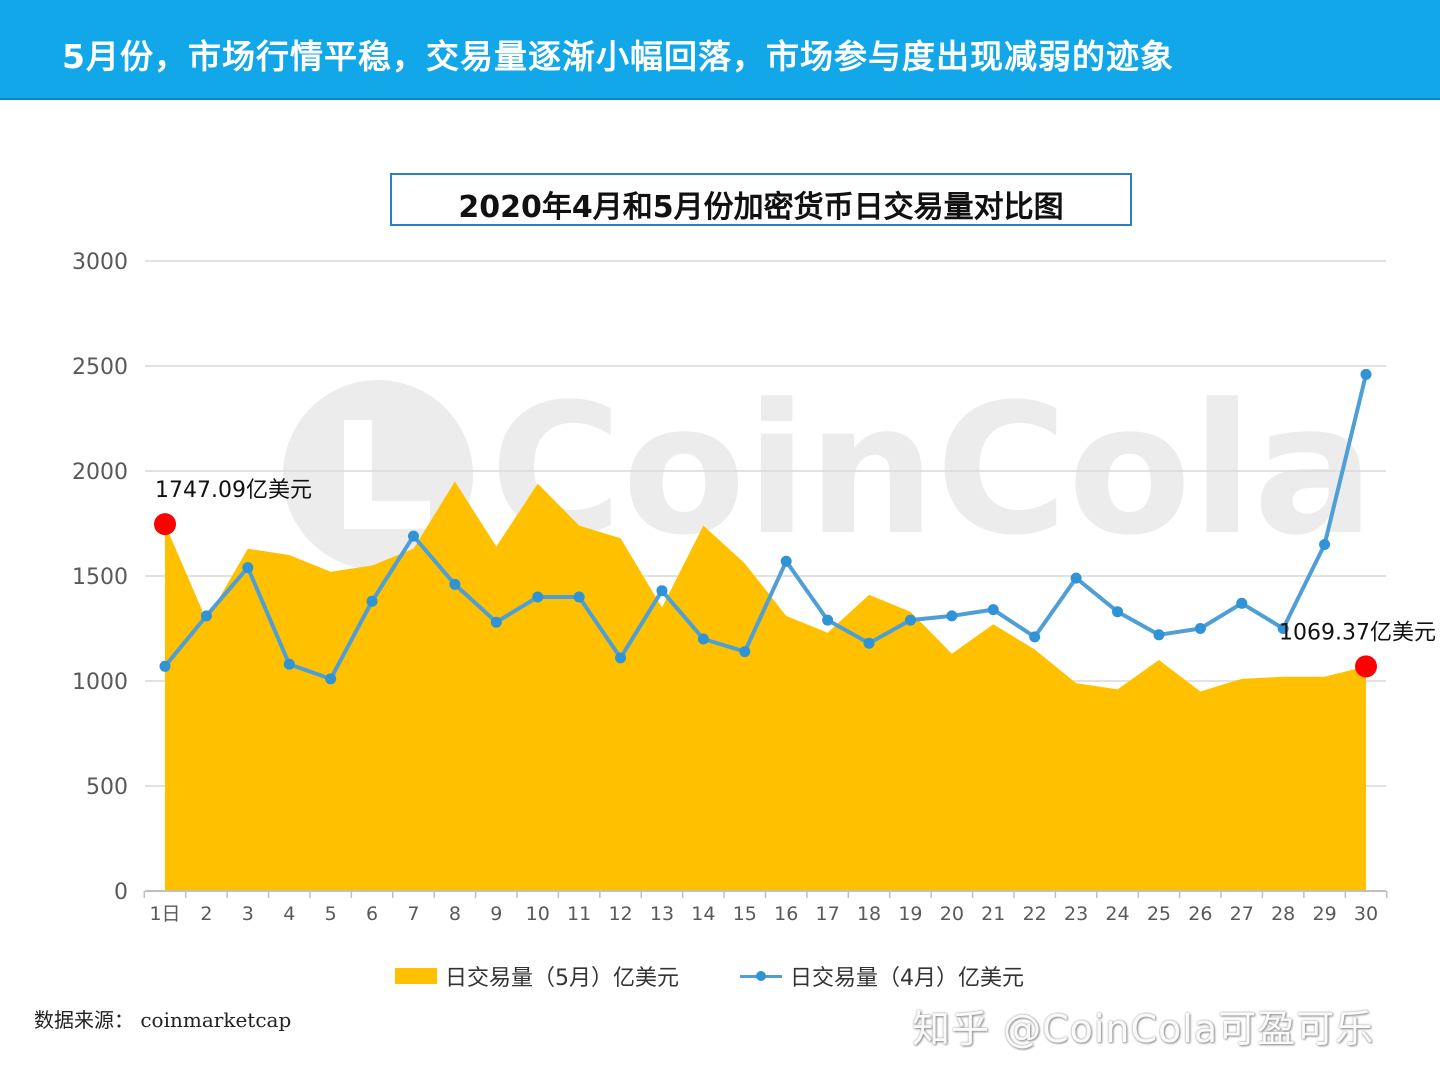  I want to click on x-tick-label: 23, so click(1076, 914).